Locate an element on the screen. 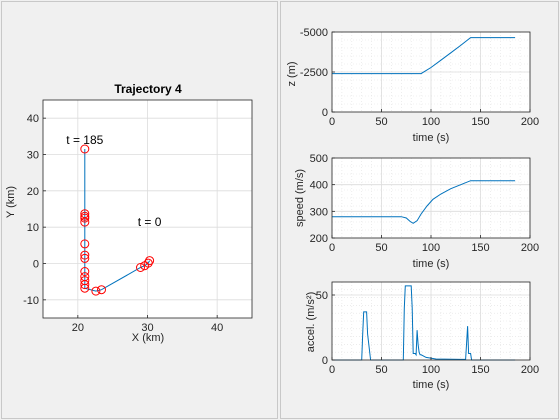 The image size is (560, 420). speed-y-label: speed (m/s) is located at coordinates (300, 198).